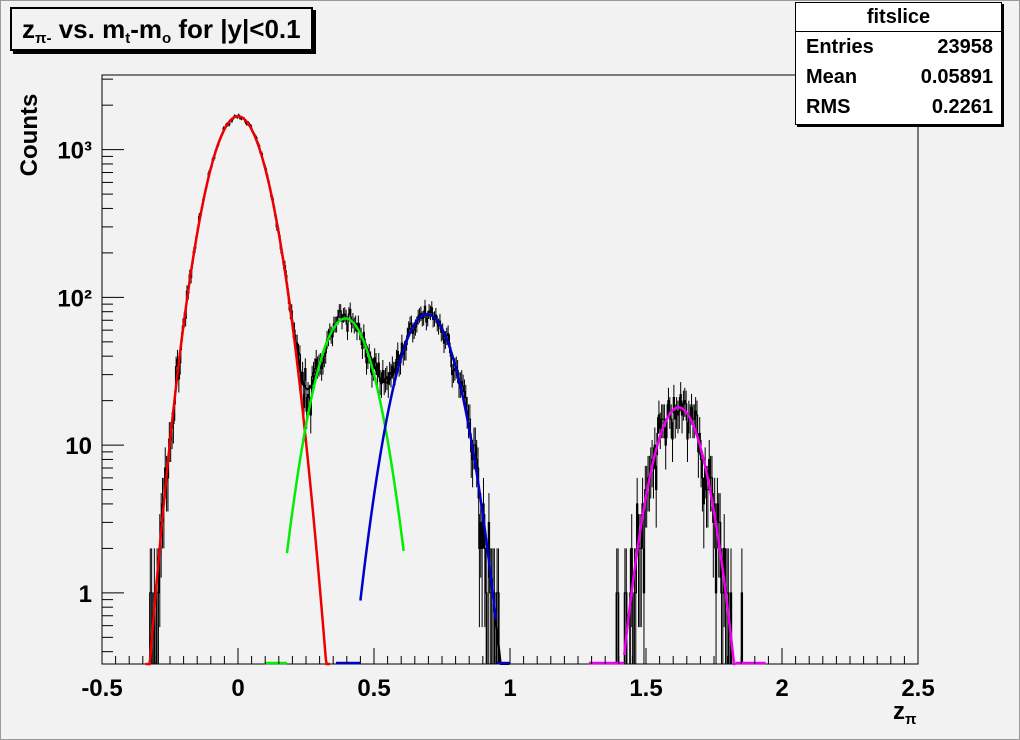 This screenshot has width=1020, height=740. I want to click on title-sub3: o, so click(166, 38).